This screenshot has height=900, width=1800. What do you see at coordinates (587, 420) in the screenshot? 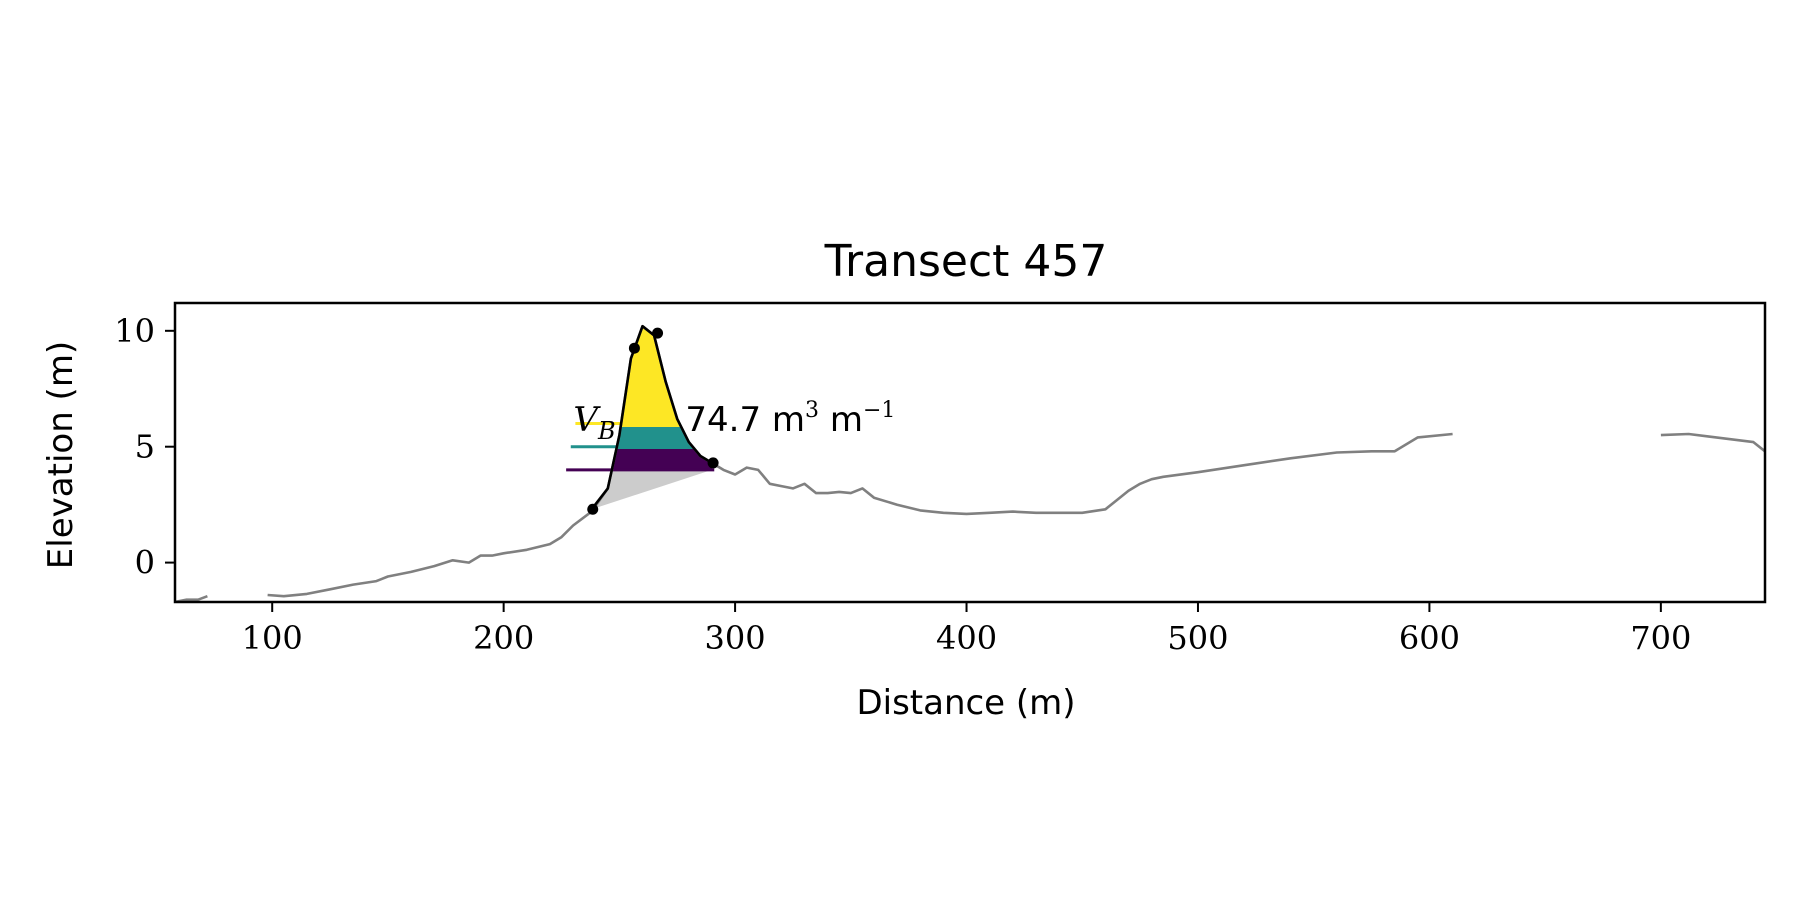
I see `volume-symbol-main: V` at bounding box center [587, 420].